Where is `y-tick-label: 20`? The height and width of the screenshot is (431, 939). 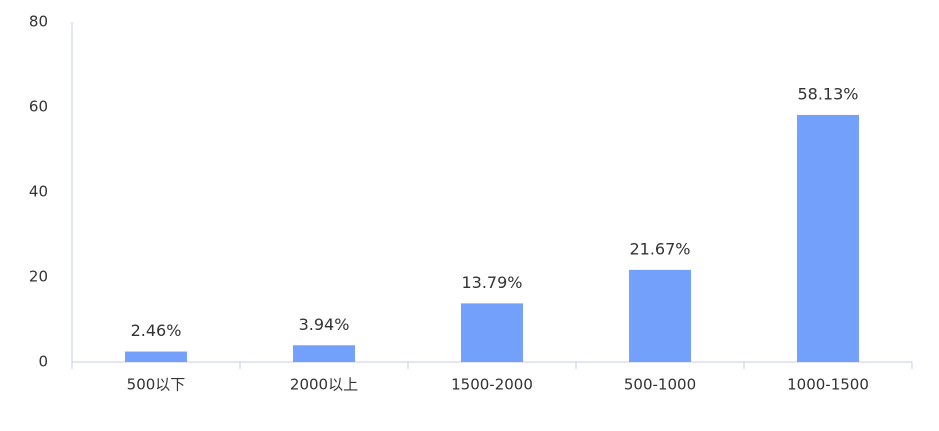 y-tick-label: 20 is located at coordinates (38, 277).